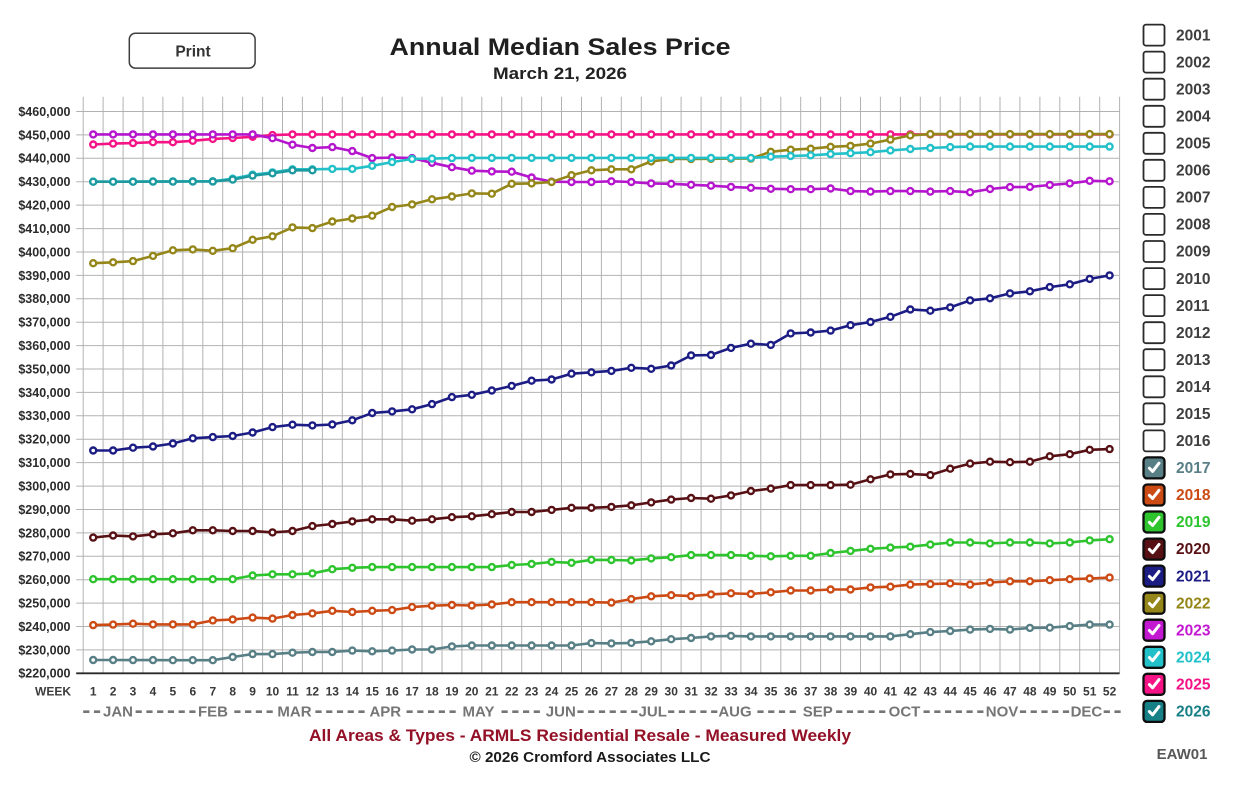  I want to click on svg-text: 2021, so click(1193, 576).